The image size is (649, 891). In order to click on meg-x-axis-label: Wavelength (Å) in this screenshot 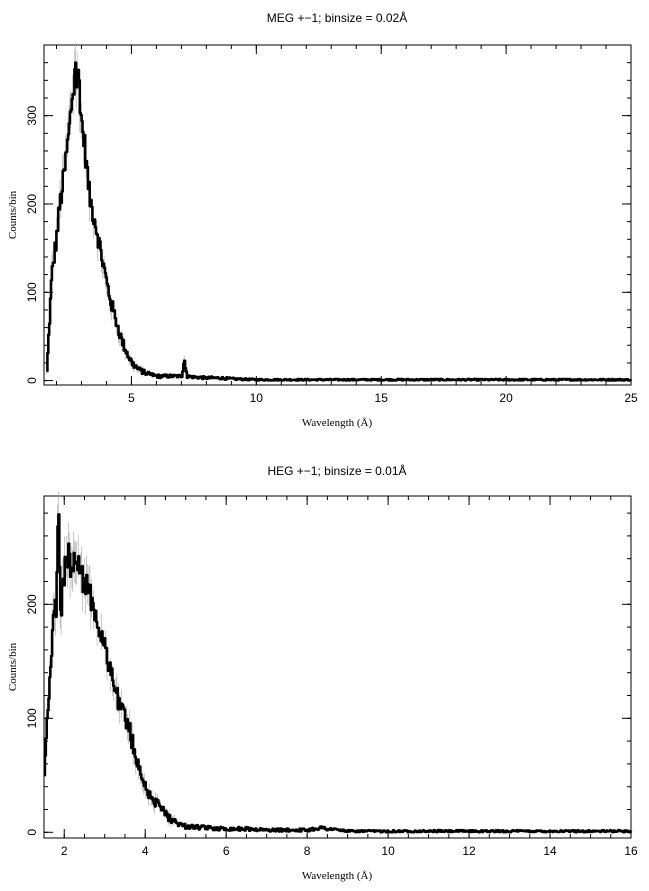, I will do `click(337, 423)`.